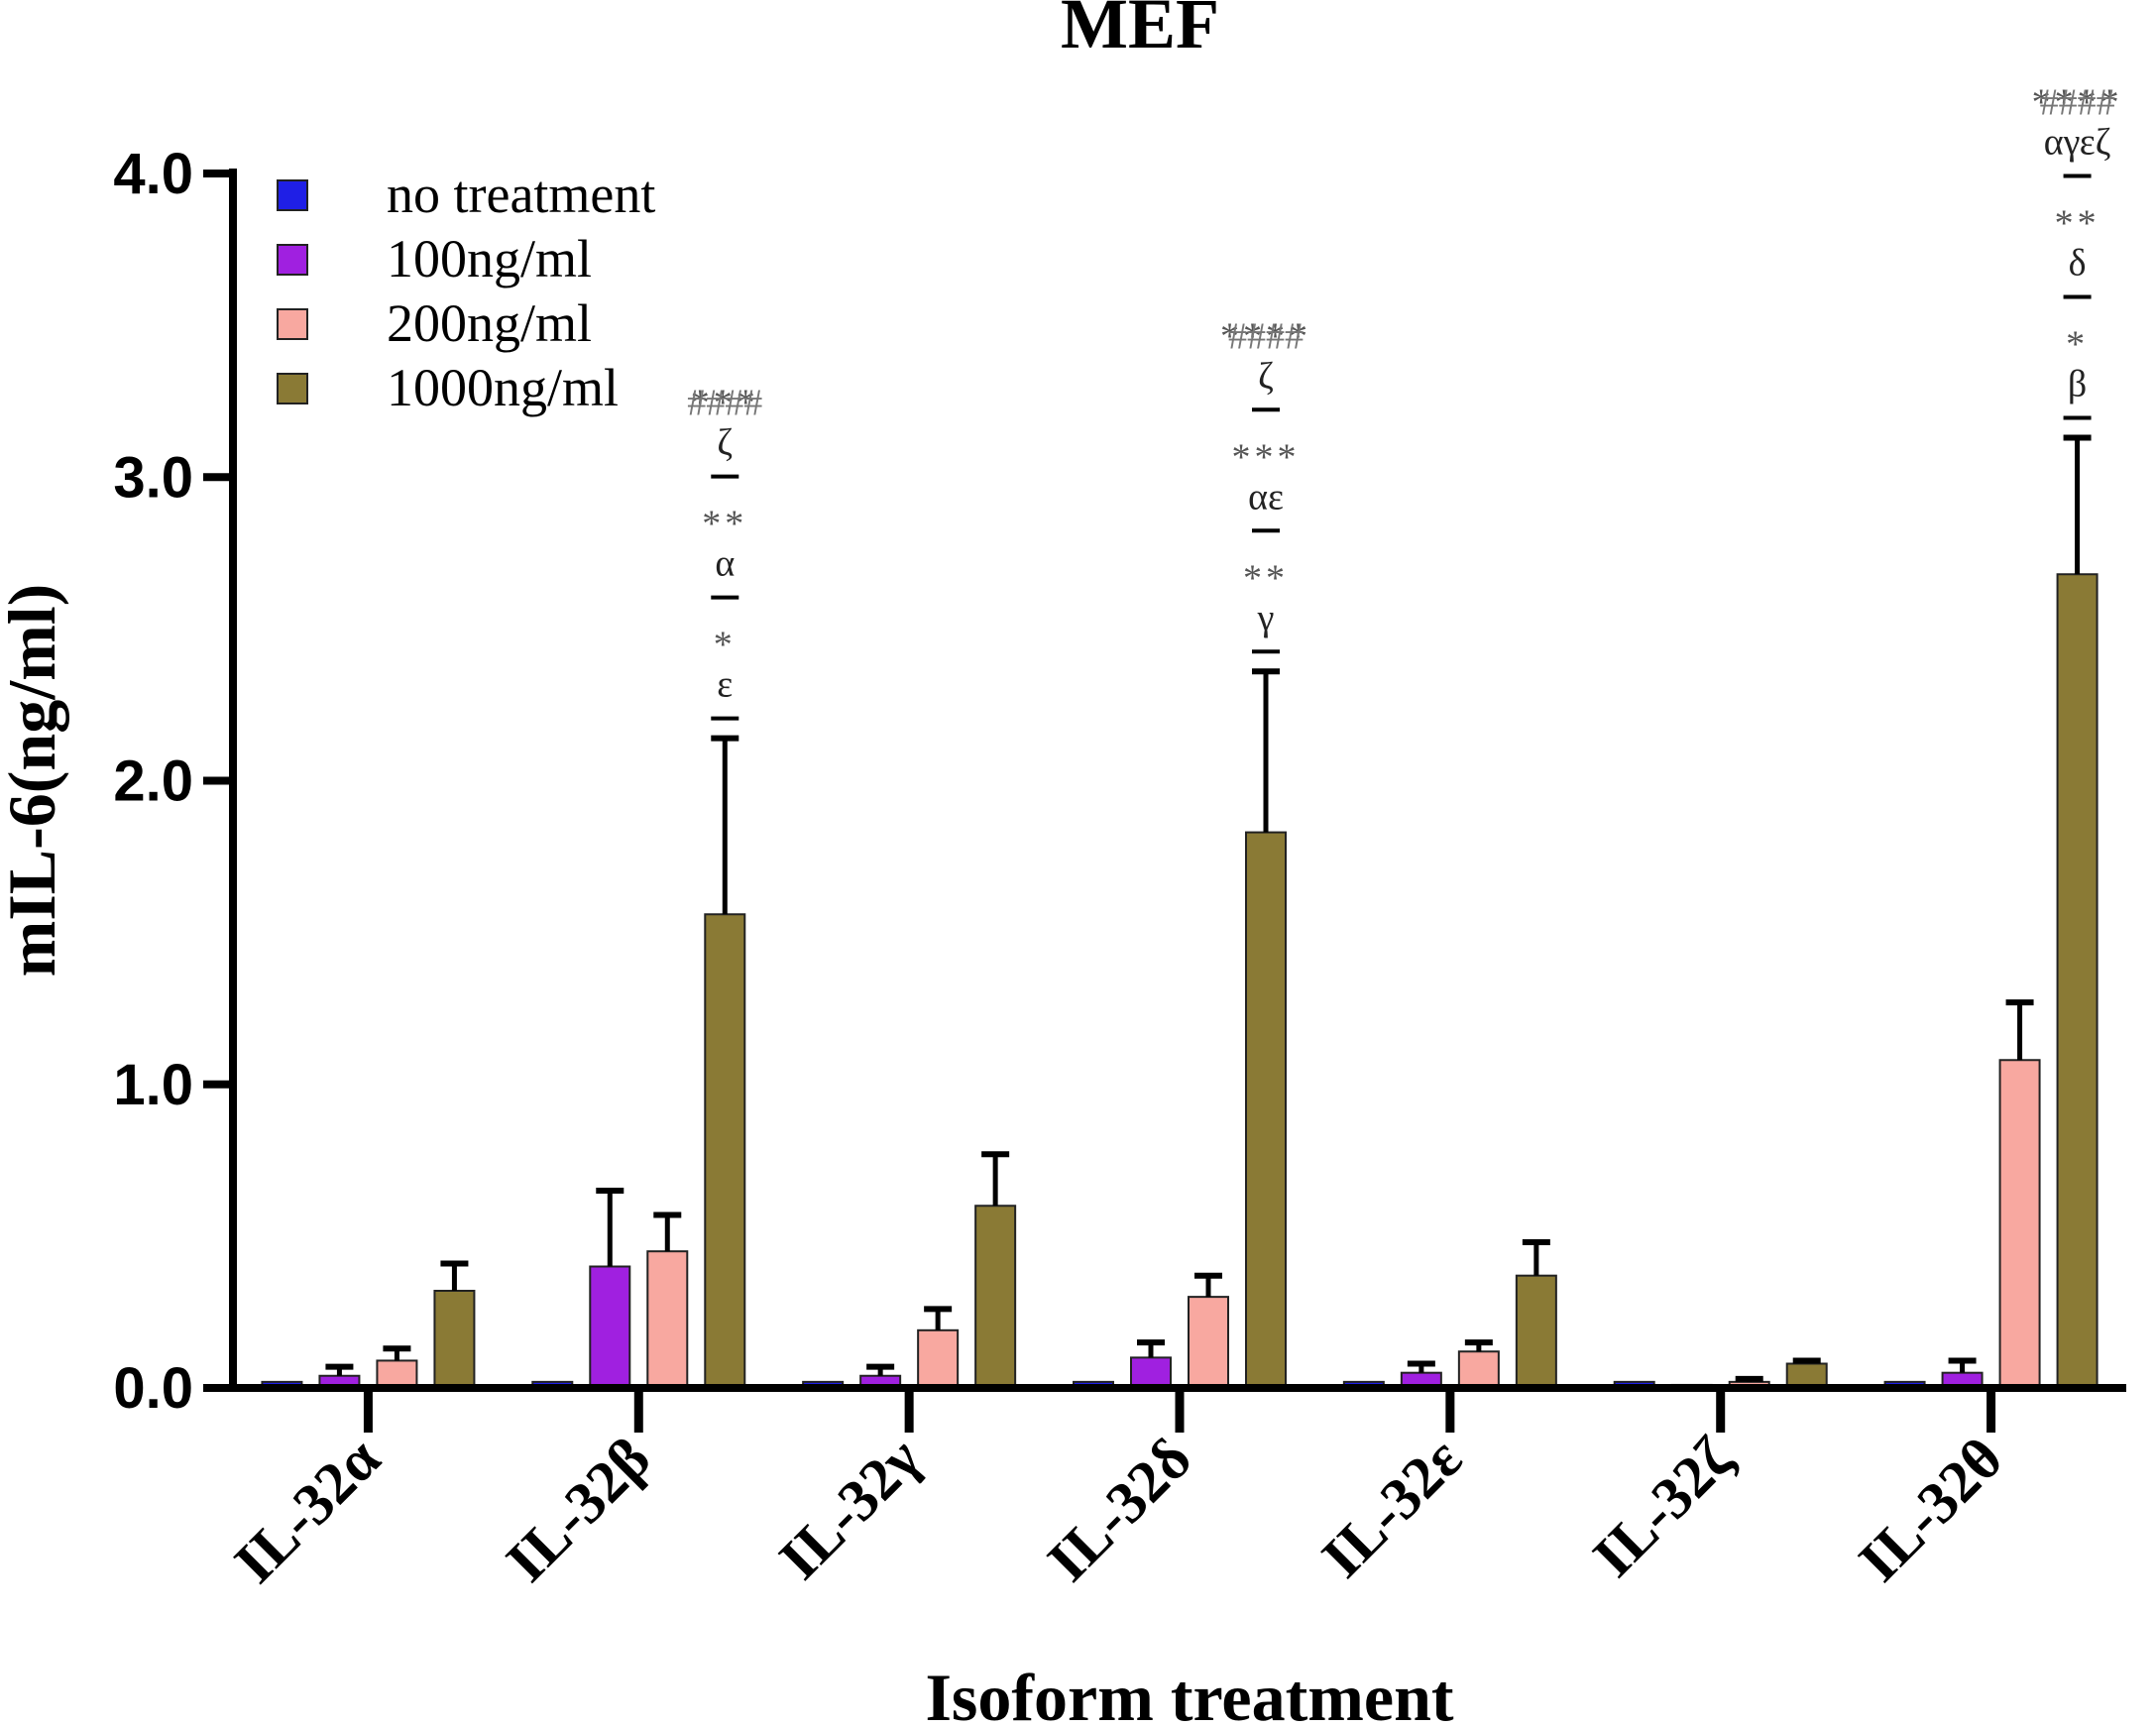  I want to click on significance-label: α, so click(725, 564).